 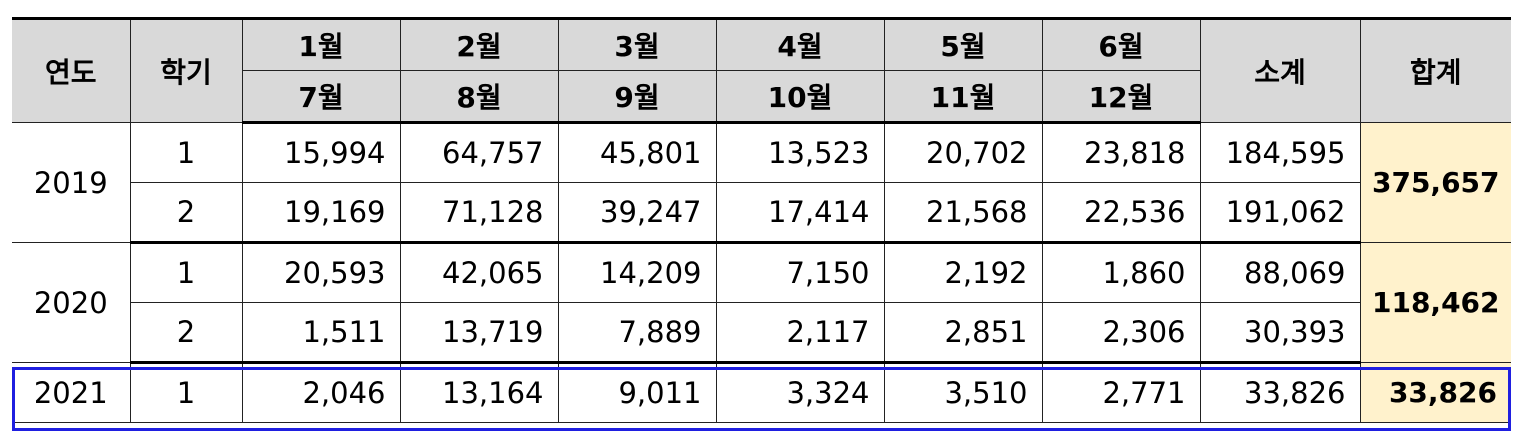 What do you see at coordinates (800, 272) in the screenshot?
I see `value-cell: 7,150` at bounding box center [800, 272].